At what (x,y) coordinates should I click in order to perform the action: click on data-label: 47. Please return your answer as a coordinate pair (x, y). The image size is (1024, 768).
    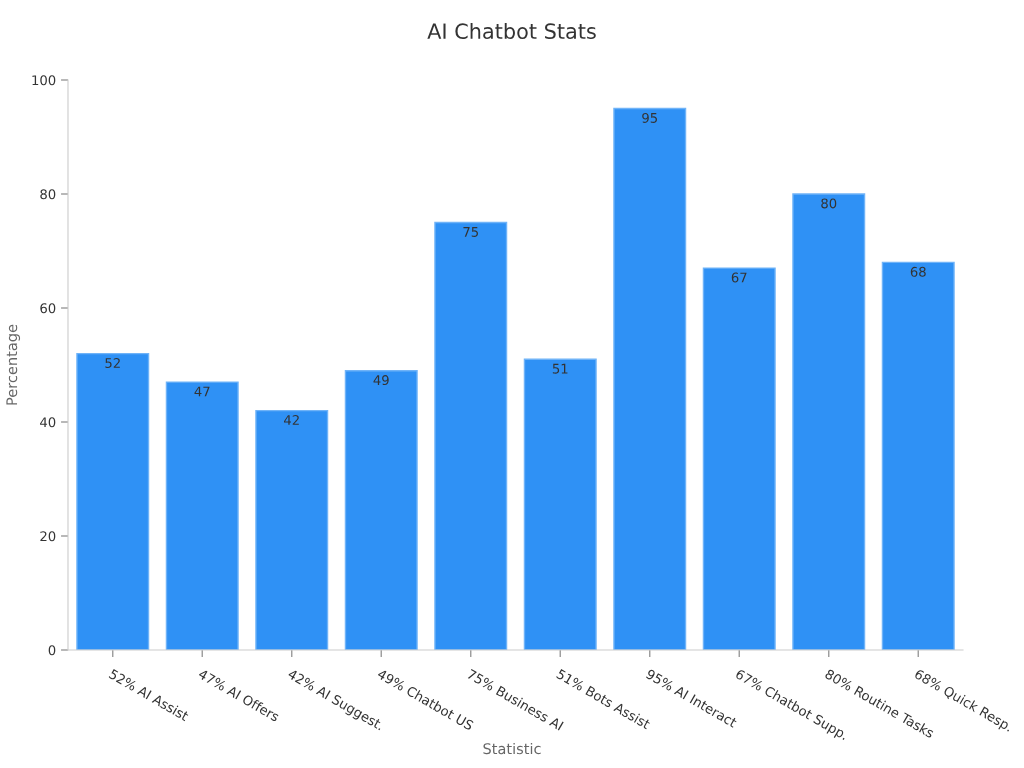
    Looking at the image, I should click on (202, 391).